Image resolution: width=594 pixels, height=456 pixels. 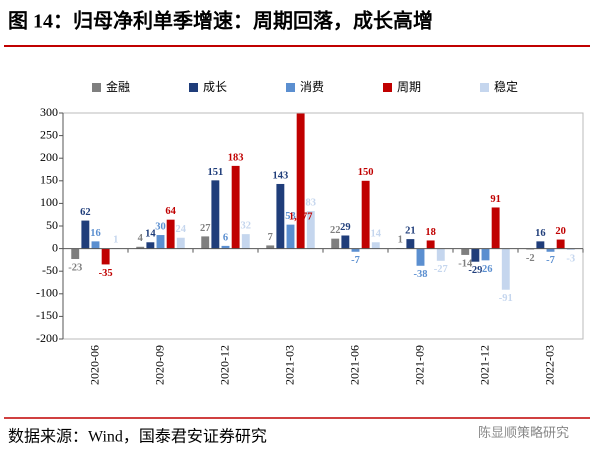 What do you see at coordinates (441, 269) in the screenshot?
I see `value-label: -27` at bounding box center [441, 269].